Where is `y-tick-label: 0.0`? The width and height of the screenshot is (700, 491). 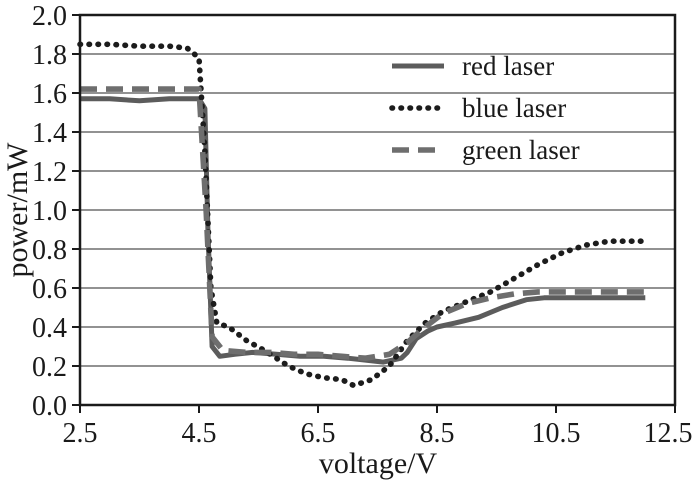
y-tick-label: 0.0 is located at coordinates (49, 406).